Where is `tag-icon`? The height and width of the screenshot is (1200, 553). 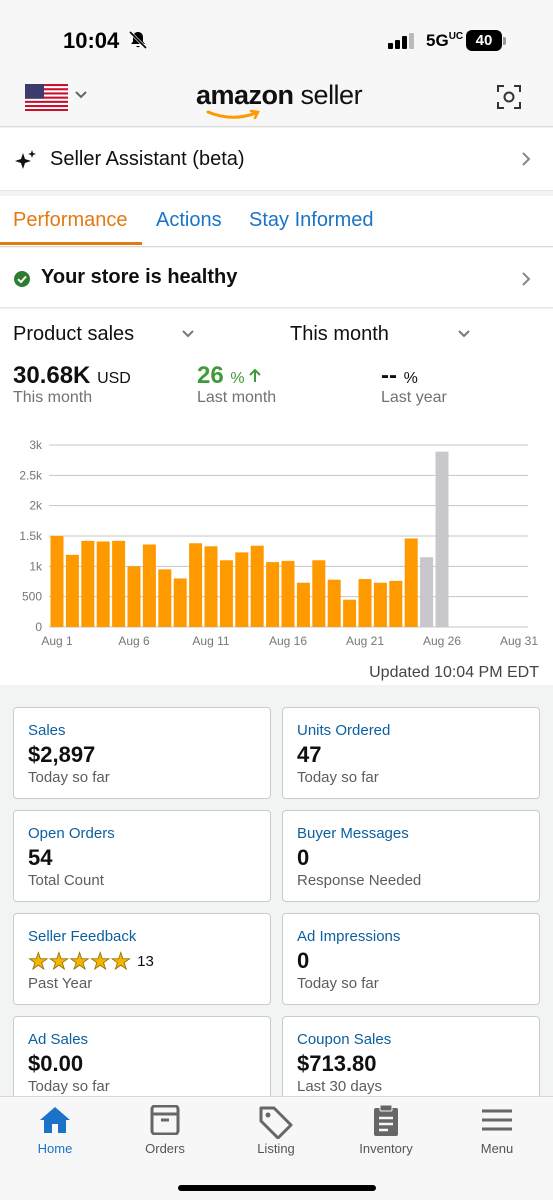
tag-icon is located at coordinates (276, 1122).